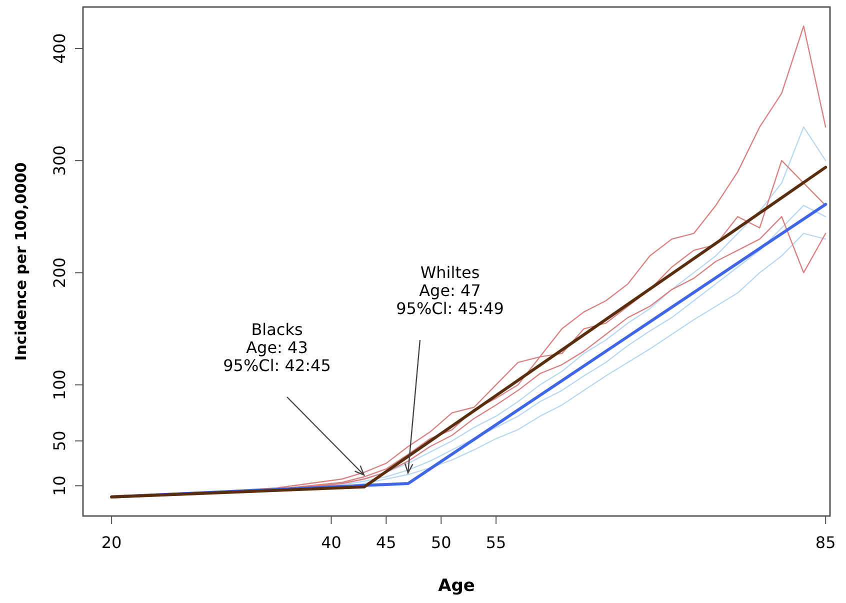  I want to click on y-tick-label: 10, so click(59, 486).